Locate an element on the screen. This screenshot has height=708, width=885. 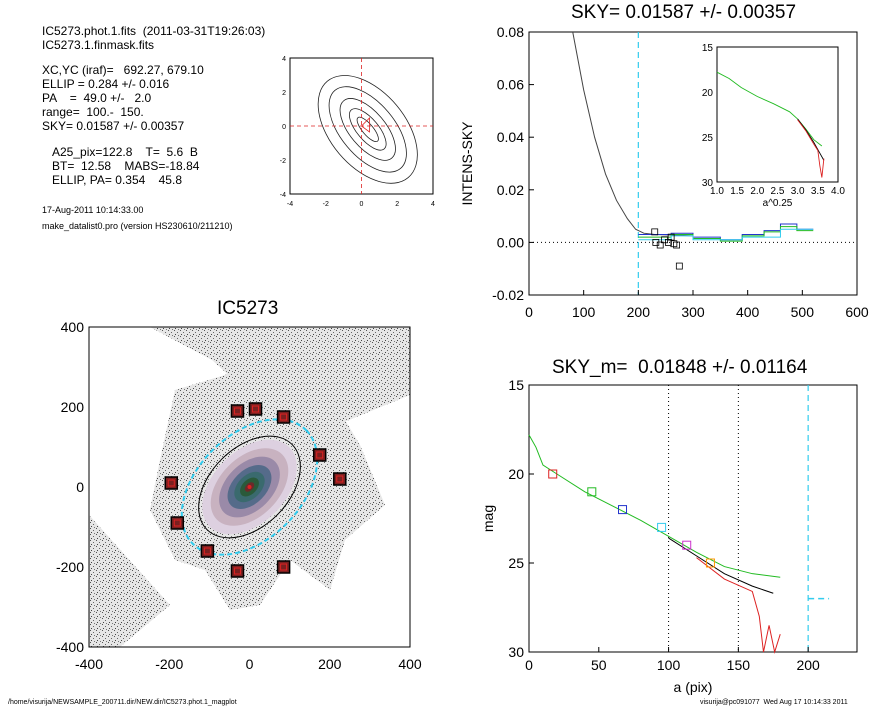
image-ytick-label: 400 is located at coordinates (73, 327).